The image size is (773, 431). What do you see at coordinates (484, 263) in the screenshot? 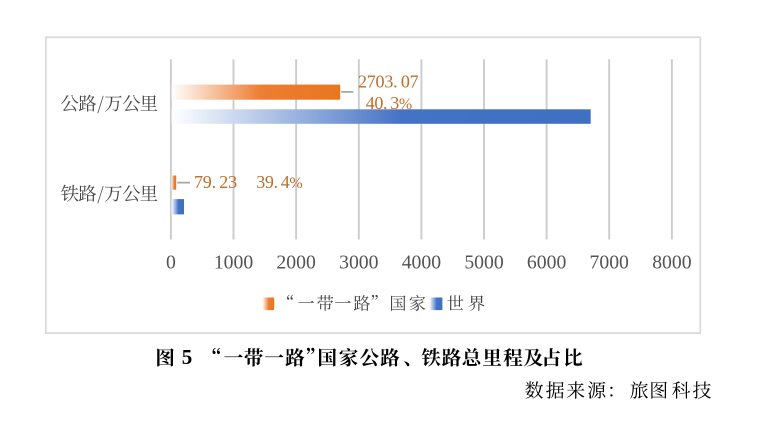
I see `svg-text: 5000` at bounding box center [484, 263].